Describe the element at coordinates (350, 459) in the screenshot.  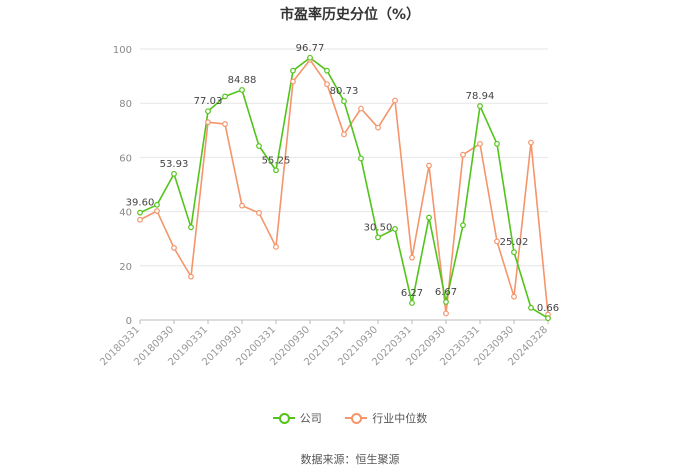
I see `data-source: 数据来源：恒生聚源` at that location.